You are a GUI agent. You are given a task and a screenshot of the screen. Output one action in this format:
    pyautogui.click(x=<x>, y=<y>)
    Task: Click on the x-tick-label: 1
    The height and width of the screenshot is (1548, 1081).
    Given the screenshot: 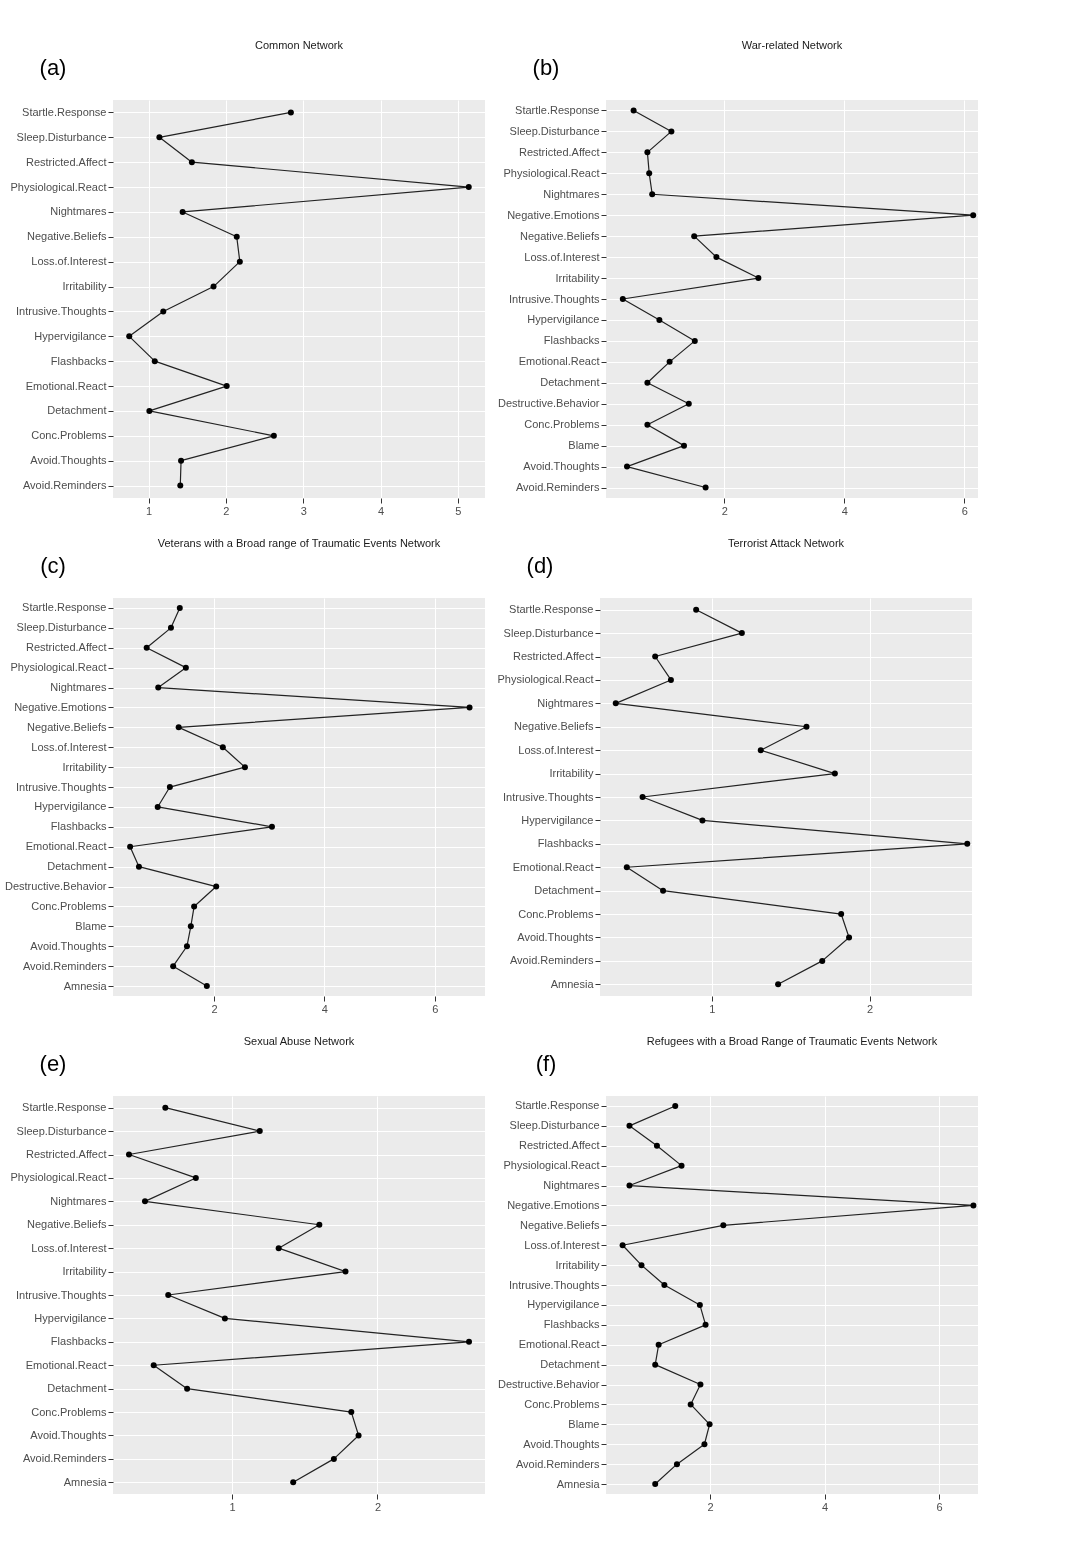 What is the action you would take?
    pyautogui.click(x=232, y=1506)
    